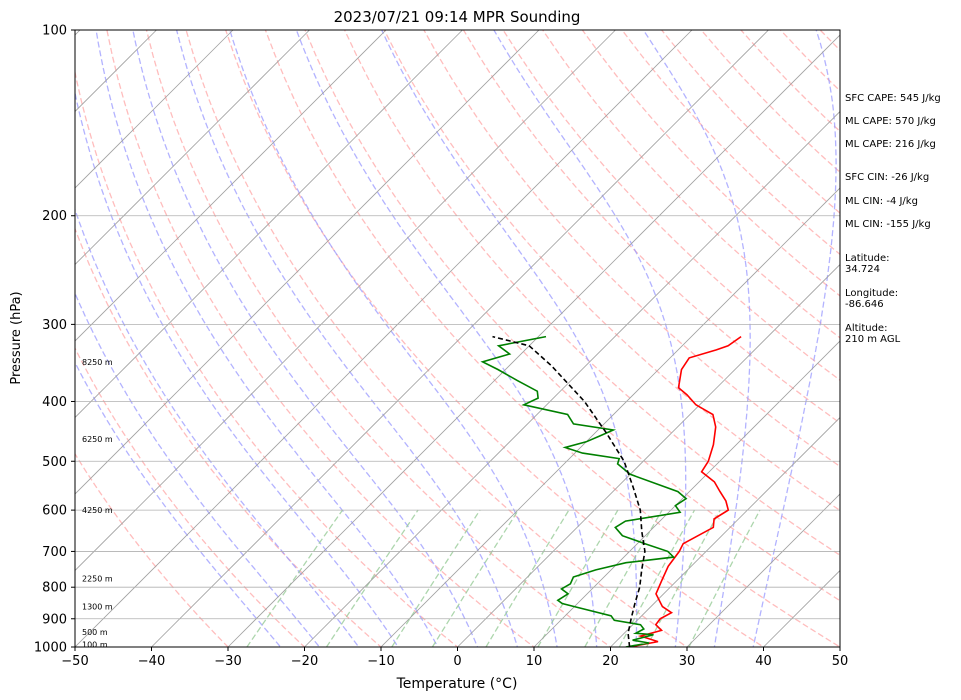  I want to click on x-tick-label: −50, so click(74, 661).